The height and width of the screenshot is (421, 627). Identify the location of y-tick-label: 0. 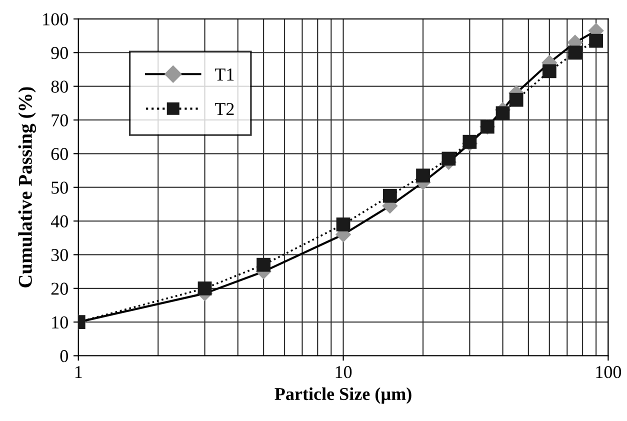
(64, 356).